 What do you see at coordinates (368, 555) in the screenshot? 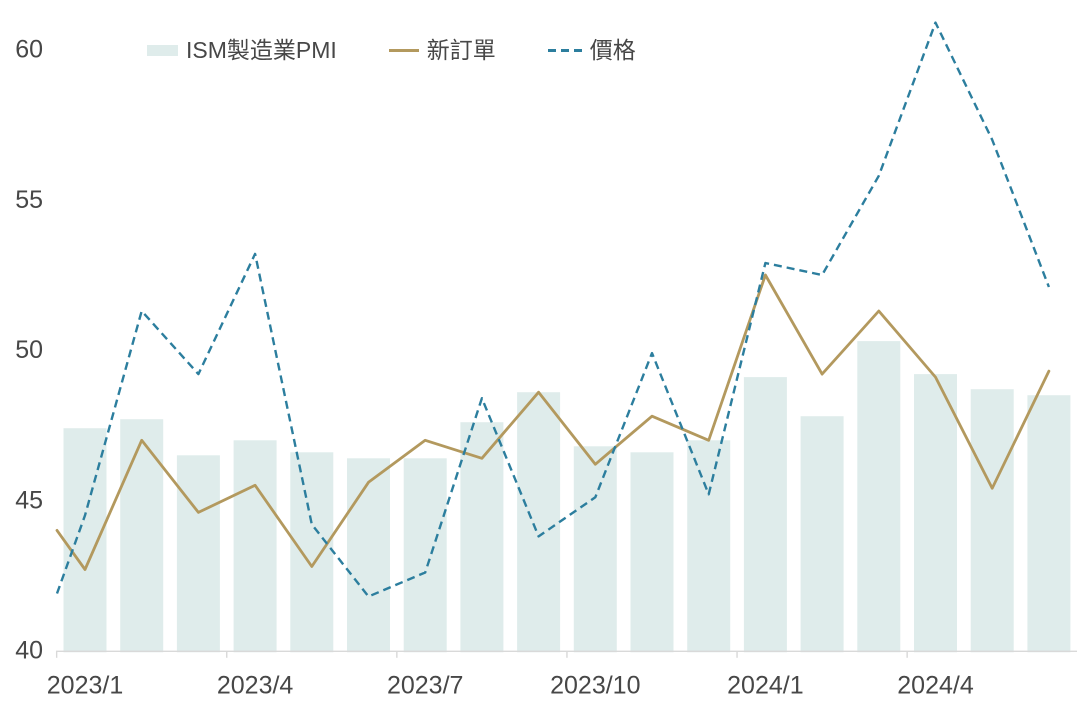
I see `bar-2023/6` at bounding box center [368, 555].